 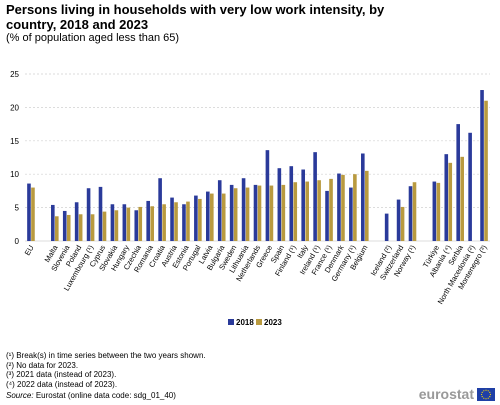 I want to click on source-prefix: Source:, so click(x=20, y=395).